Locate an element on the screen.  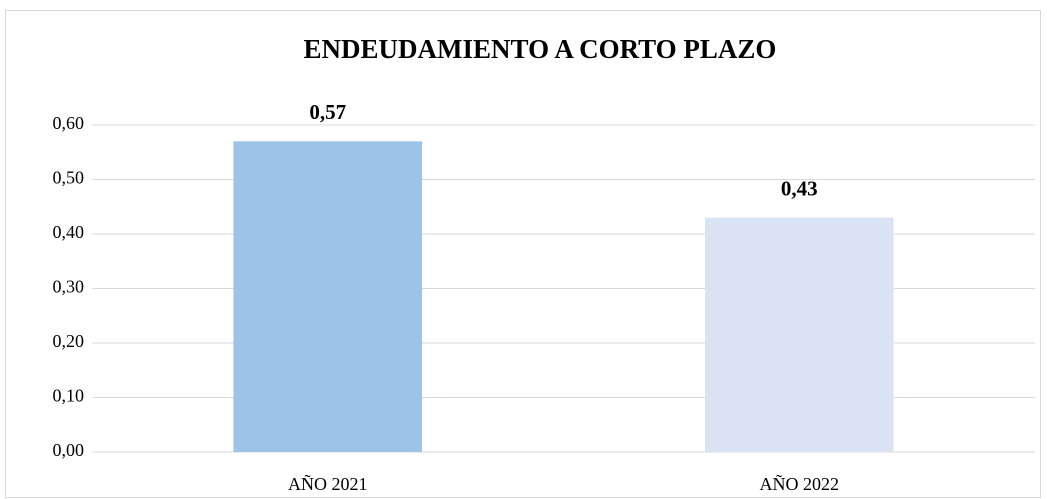
data-label: 0,57 is located at coordinates (327, 112).